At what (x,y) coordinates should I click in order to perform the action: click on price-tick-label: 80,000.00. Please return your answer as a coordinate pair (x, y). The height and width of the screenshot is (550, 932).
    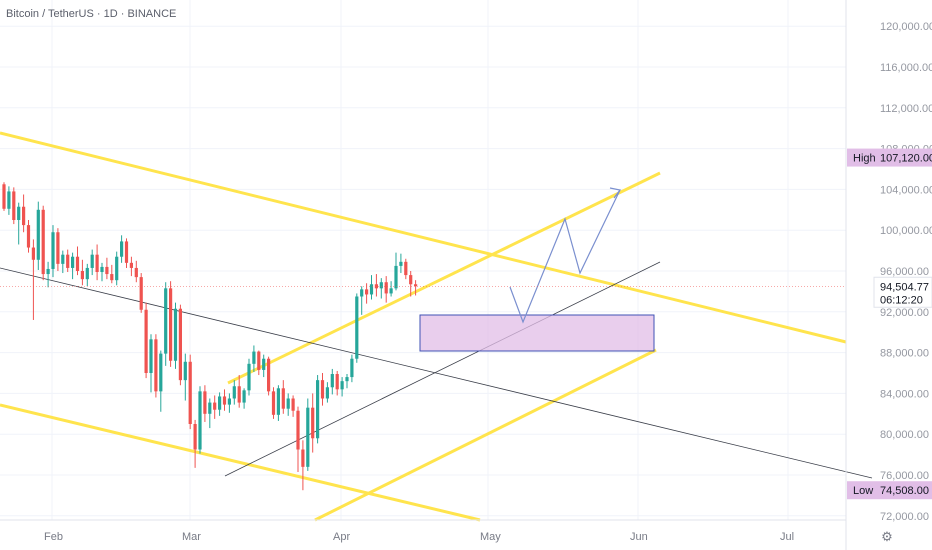
    Looking at the image, I should click on (904, 435).